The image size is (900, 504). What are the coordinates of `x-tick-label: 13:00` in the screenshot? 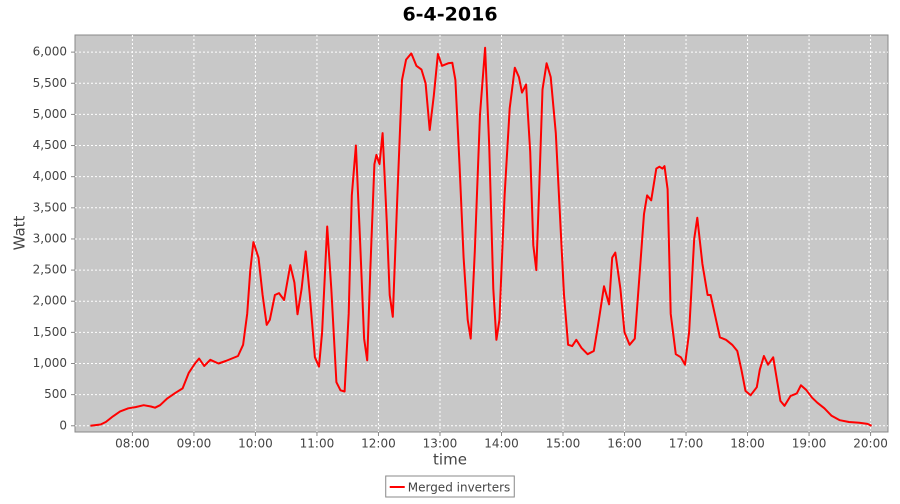 It's located at (440, 444).